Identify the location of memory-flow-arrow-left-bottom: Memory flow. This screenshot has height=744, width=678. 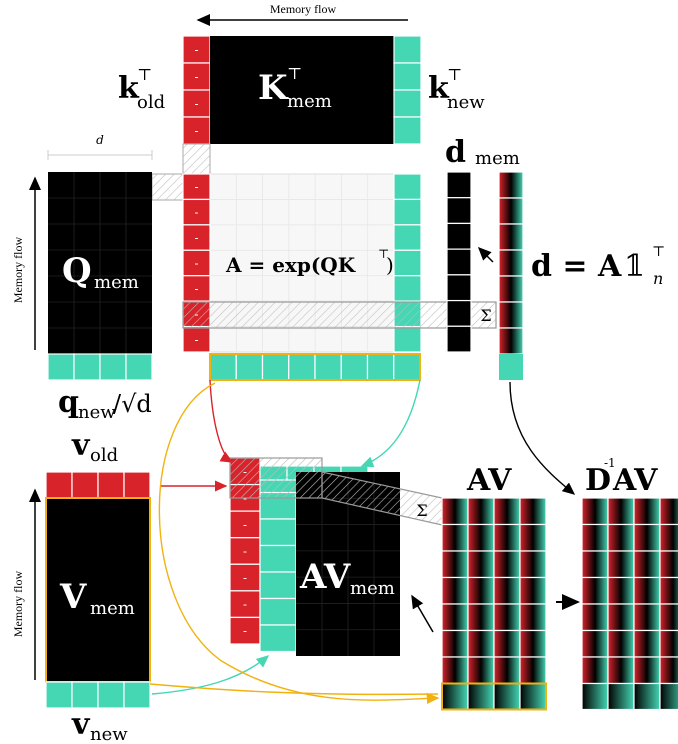
(26, 584).